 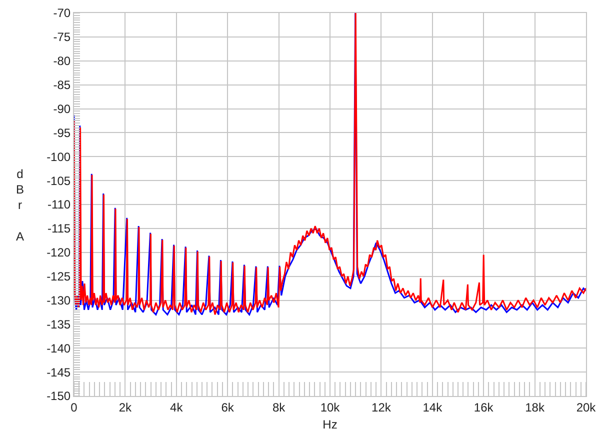 What do you see at coordinates (58, 300) in the screenshot?
I see `y-tick-label: -130` at bounding box center [58, 300].